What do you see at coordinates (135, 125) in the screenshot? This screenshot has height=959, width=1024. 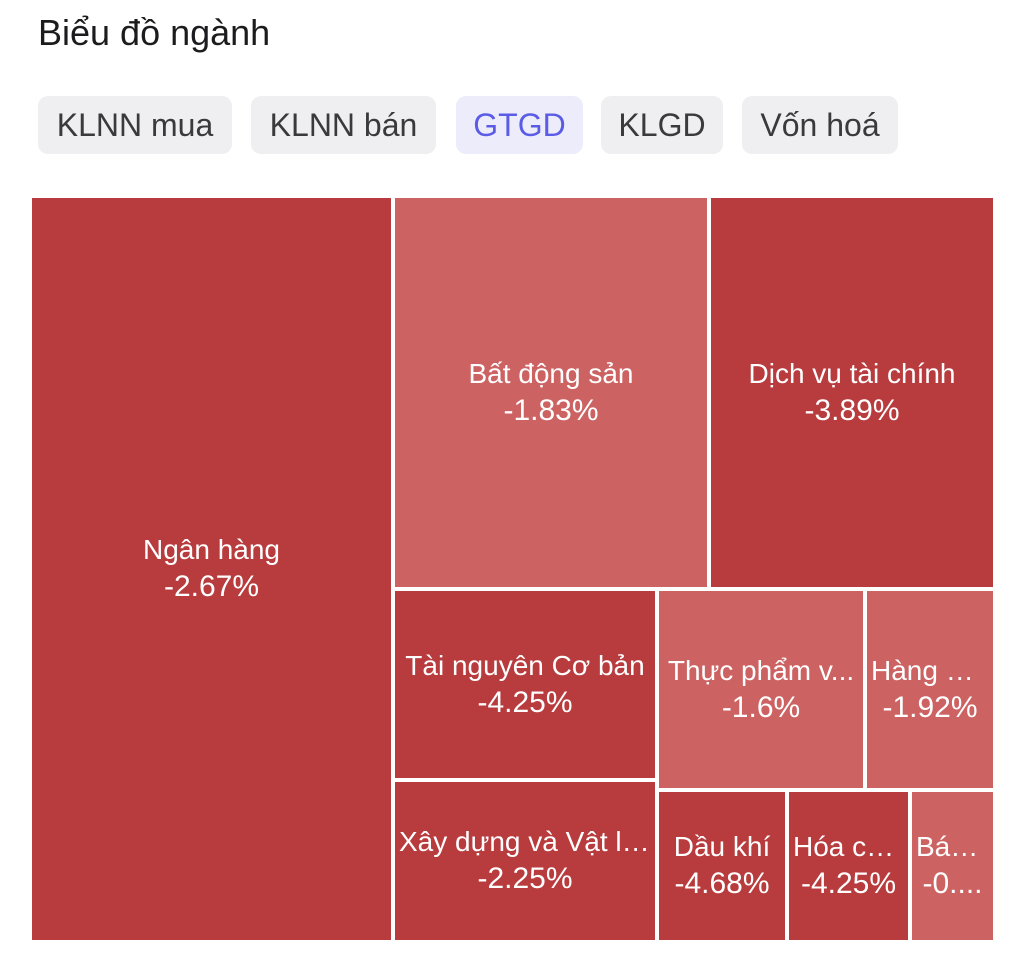 I see `tab-klnn-mua: KLNN mua` at bounding box center [135, 125].